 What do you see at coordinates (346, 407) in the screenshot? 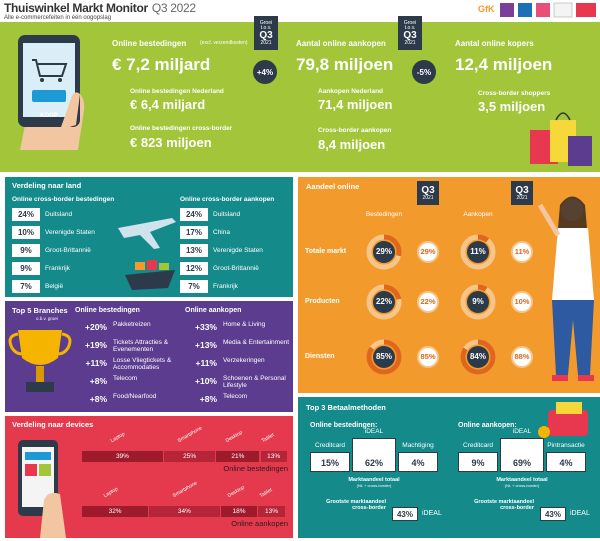
I see `section-title: Top 3 Betaalmethoden` at bounding box center [346, 407].